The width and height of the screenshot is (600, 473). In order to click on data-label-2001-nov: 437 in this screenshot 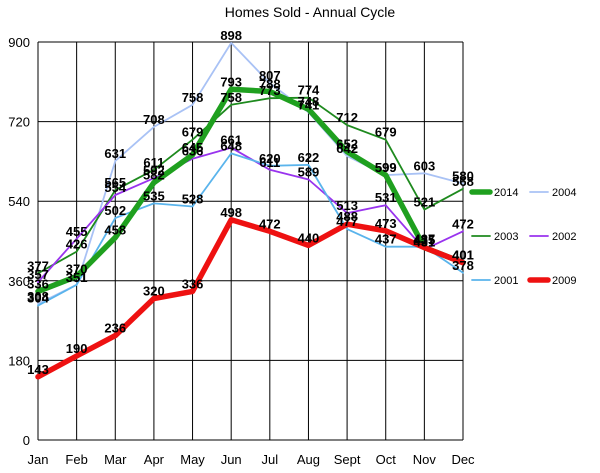, I will do `click(425, 239)`.